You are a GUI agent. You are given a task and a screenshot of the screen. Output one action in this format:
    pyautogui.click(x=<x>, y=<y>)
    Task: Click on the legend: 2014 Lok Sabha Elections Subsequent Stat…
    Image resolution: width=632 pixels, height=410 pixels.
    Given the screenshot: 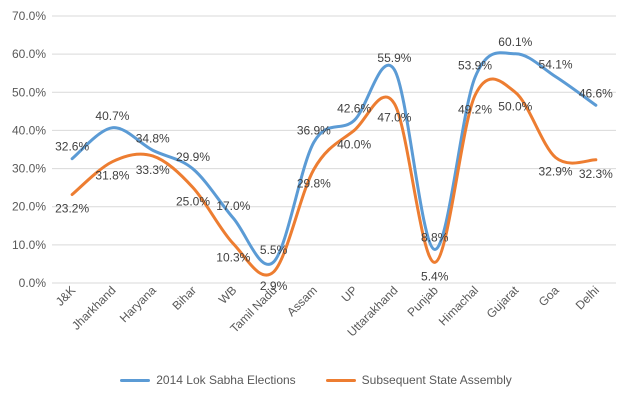 What is the action you would take?
    pyautogui.click(x=316, y=380)
    